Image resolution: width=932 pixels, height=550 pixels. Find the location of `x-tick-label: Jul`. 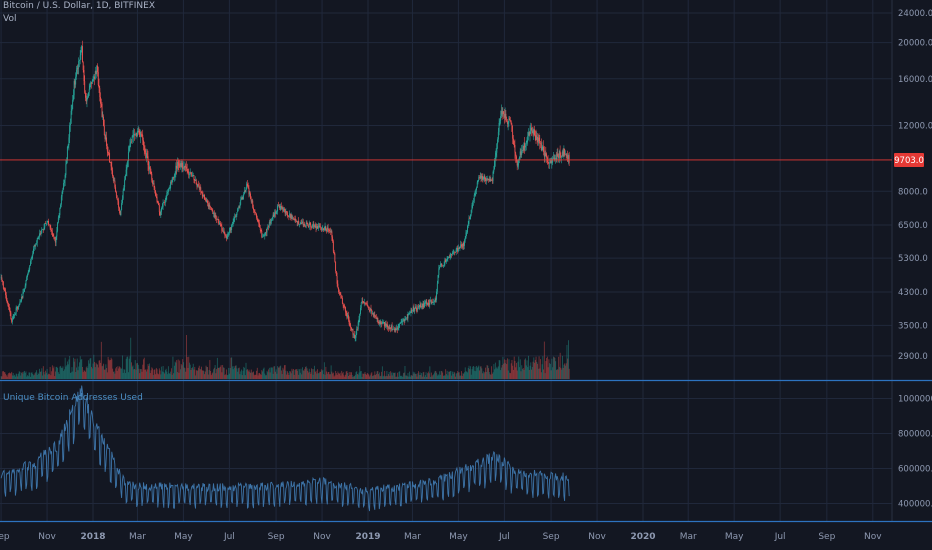

x-tick-label: Jul is located at coordinates (229, 537).